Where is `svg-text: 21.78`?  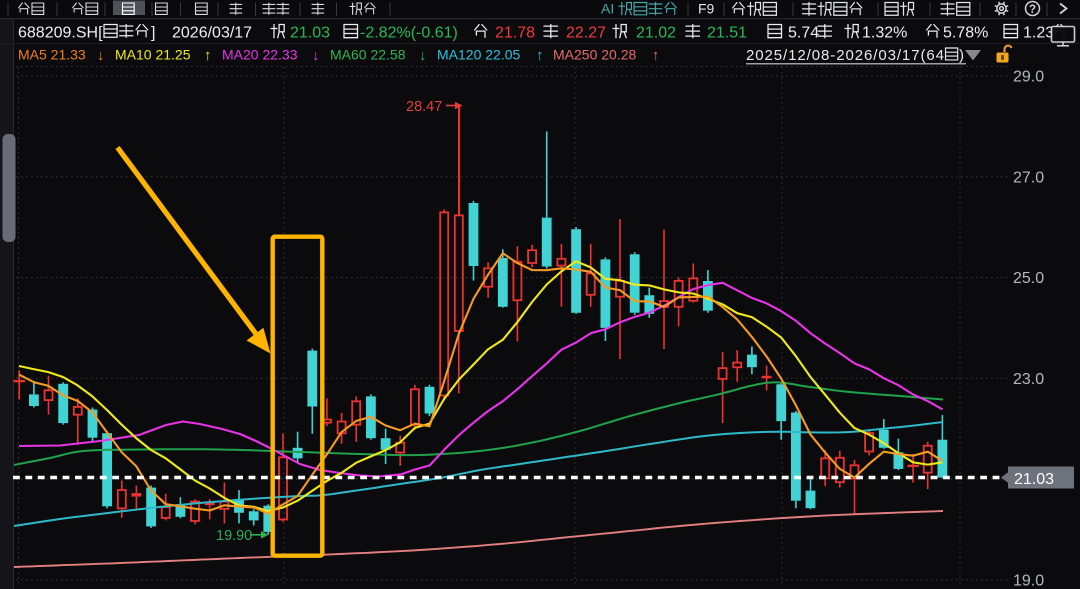 svg-text: 21.78 is located at coordinates (515, 32).